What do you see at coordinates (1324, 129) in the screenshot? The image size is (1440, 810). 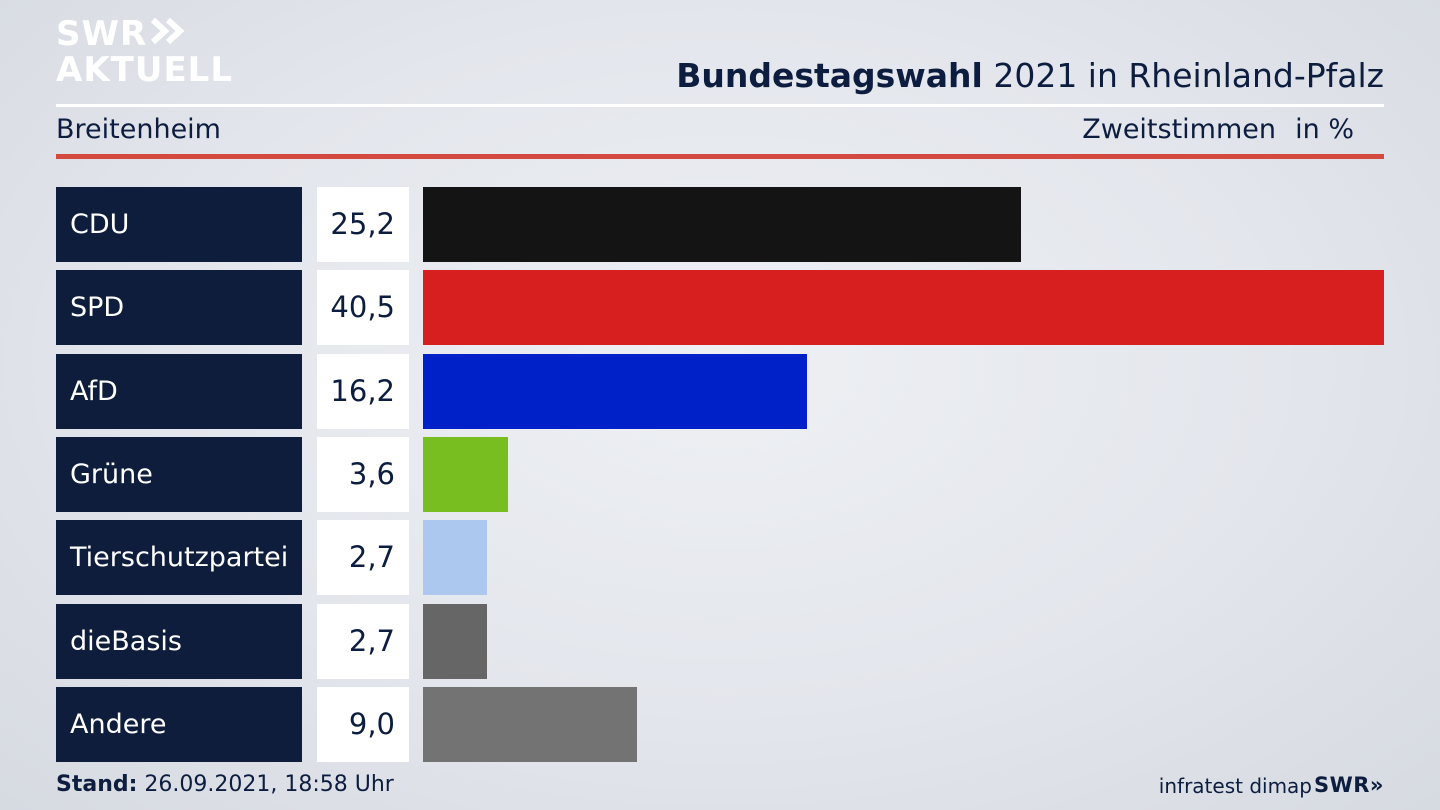 I see `unit-label: in %` at bounding box center [1324, 129].